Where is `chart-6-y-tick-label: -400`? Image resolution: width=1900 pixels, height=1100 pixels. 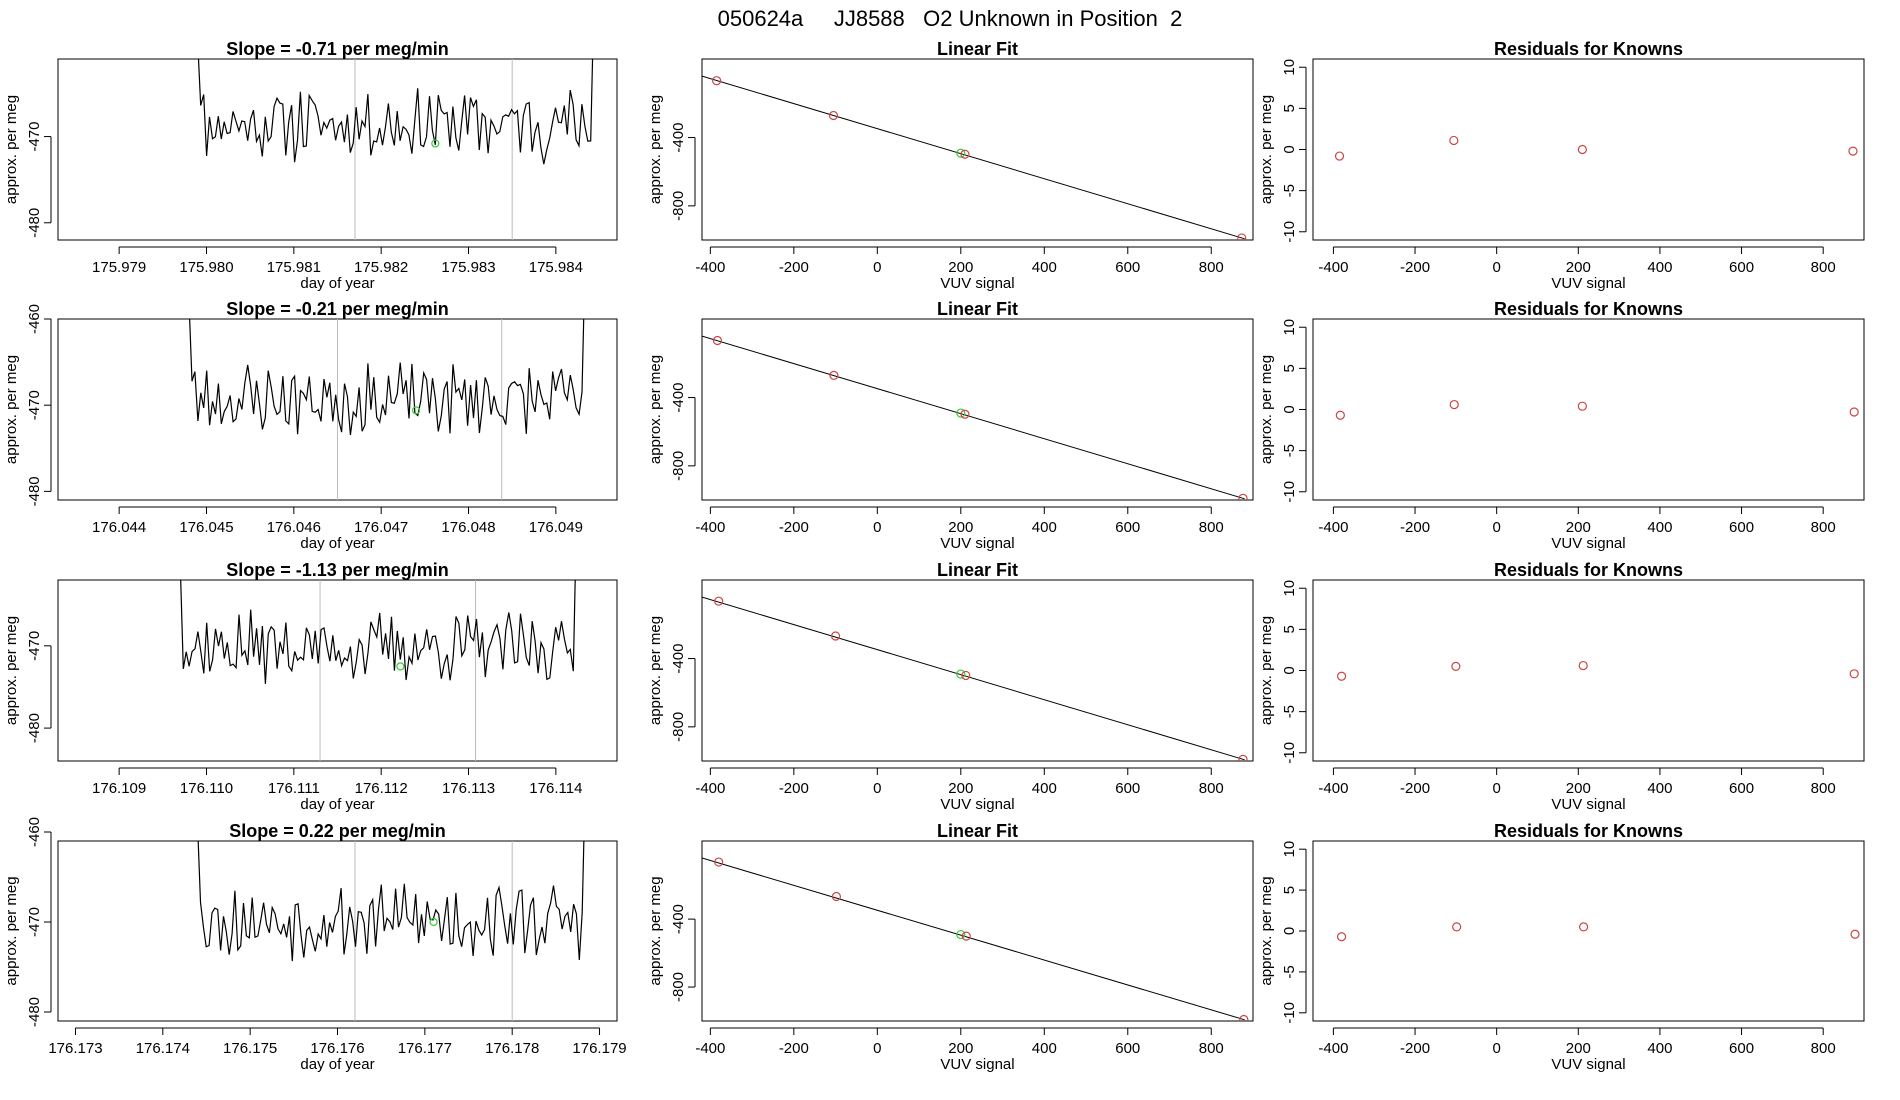 chart-6-y-tick-label: -400 is located at coordinates (678, 398).